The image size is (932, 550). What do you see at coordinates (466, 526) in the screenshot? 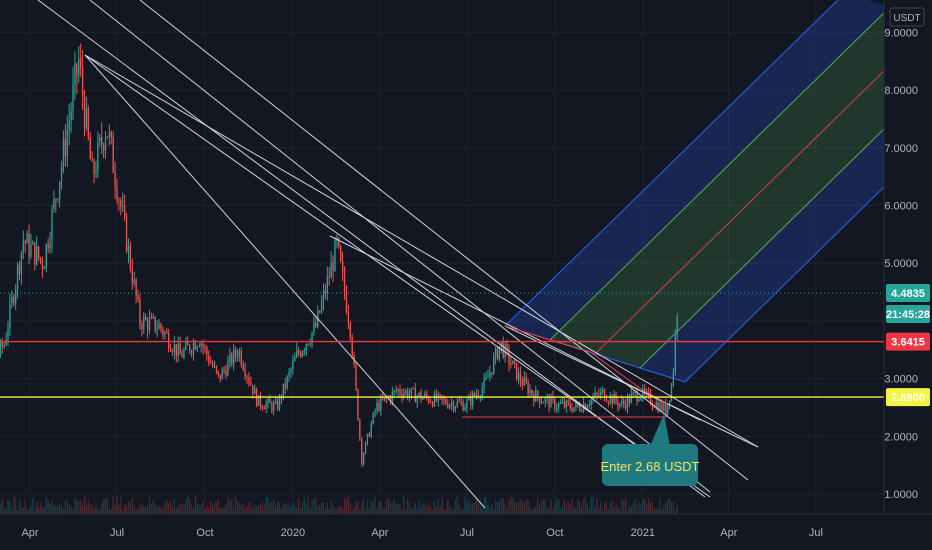
I see `time-axis: Apr Jul Oct 2020 Apr Jul Oct 2021 Apr Jul` at bounding box center [466, 526].